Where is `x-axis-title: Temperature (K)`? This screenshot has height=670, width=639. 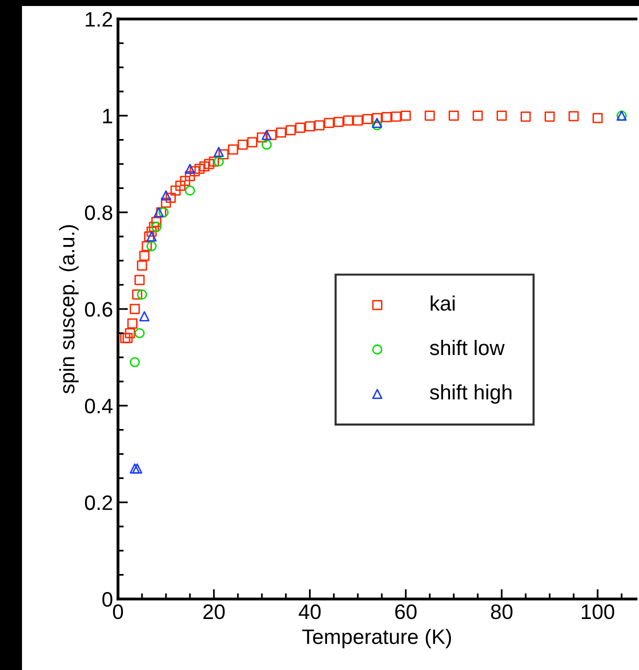 x-axis-title: Temperature (K) is located at coordinates (376, 638).